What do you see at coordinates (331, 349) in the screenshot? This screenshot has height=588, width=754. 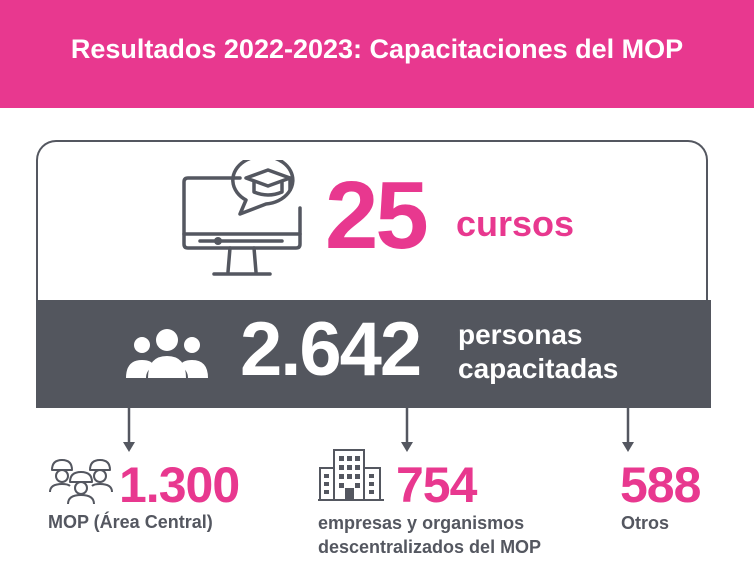 I see `people-count: 2.642` at bounding box center [331, 349].